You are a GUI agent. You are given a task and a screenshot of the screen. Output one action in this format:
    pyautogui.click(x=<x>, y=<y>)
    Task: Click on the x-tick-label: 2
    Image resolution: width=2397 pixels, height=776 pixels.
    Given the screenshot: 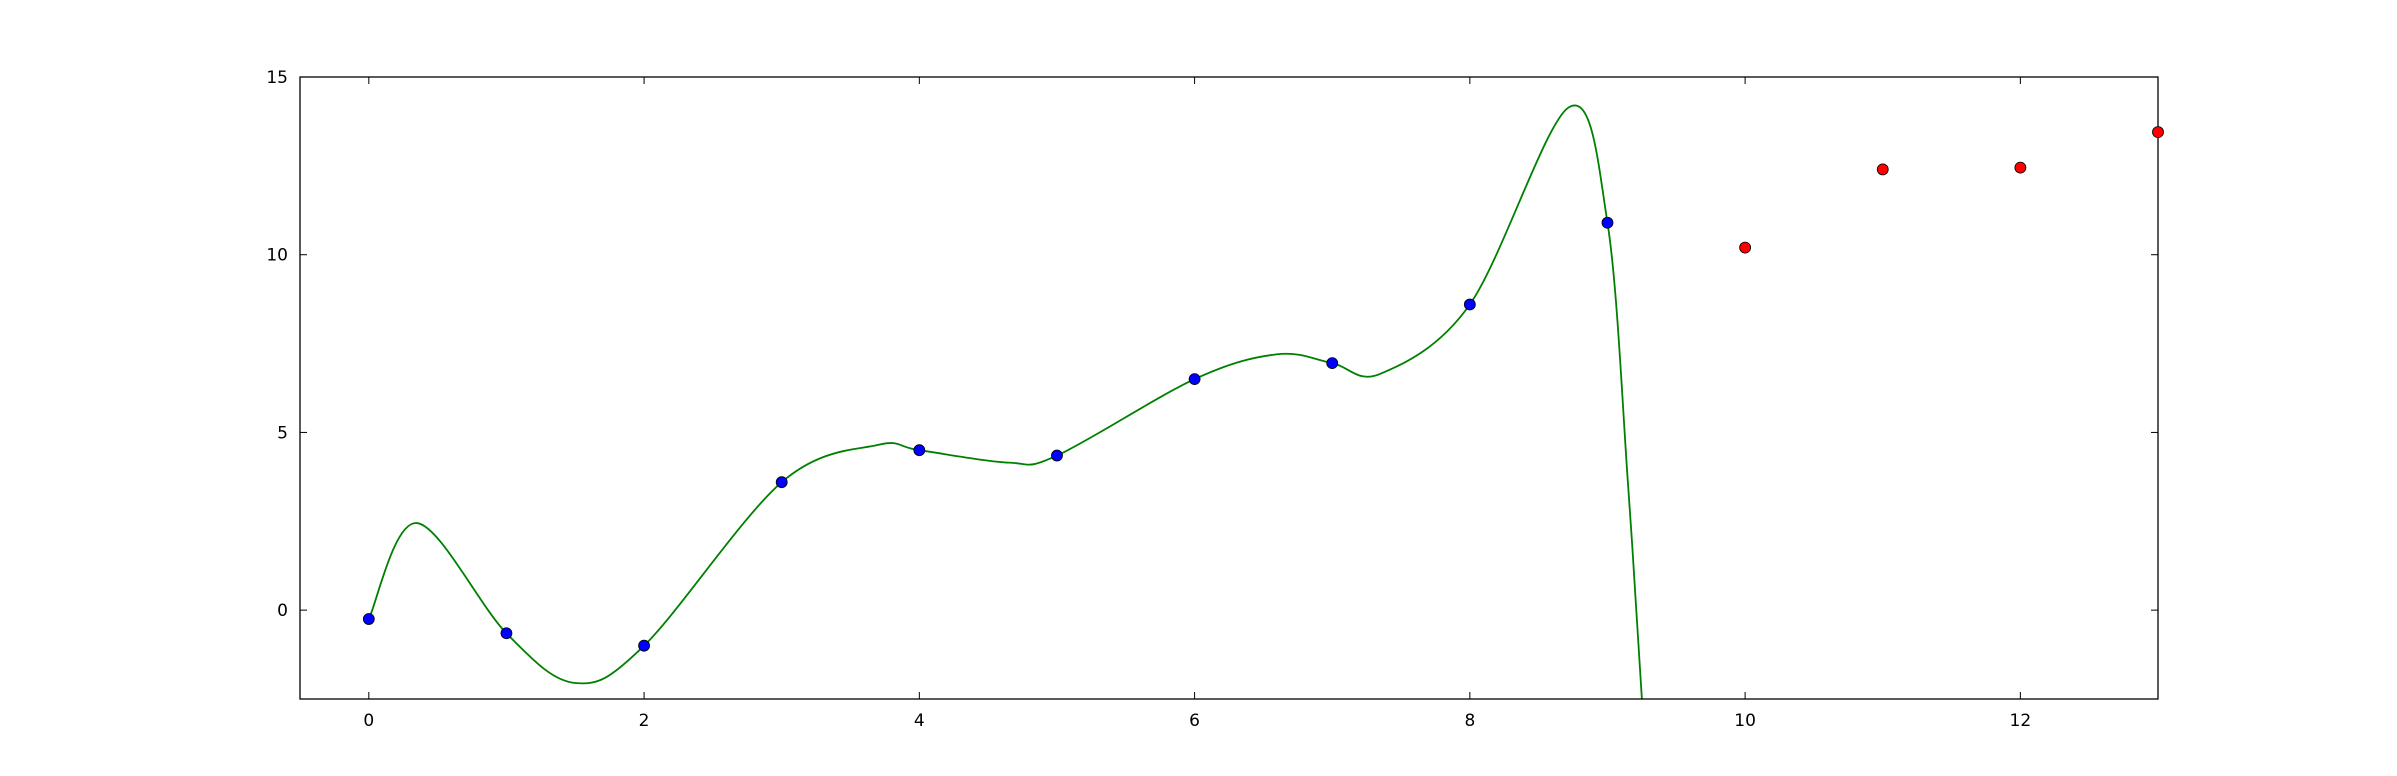 What is the action you would take?
    pyautogui.click(x=644, y=721)
    